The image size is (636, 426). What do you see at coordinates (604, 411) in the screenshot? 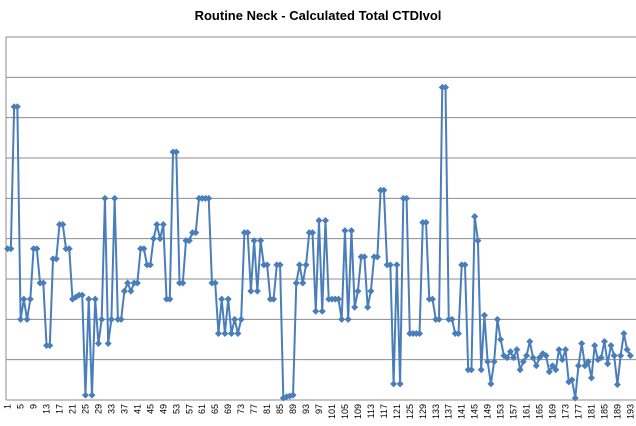
I see `x-tick-label: 185` at bounding box center [604, 411].